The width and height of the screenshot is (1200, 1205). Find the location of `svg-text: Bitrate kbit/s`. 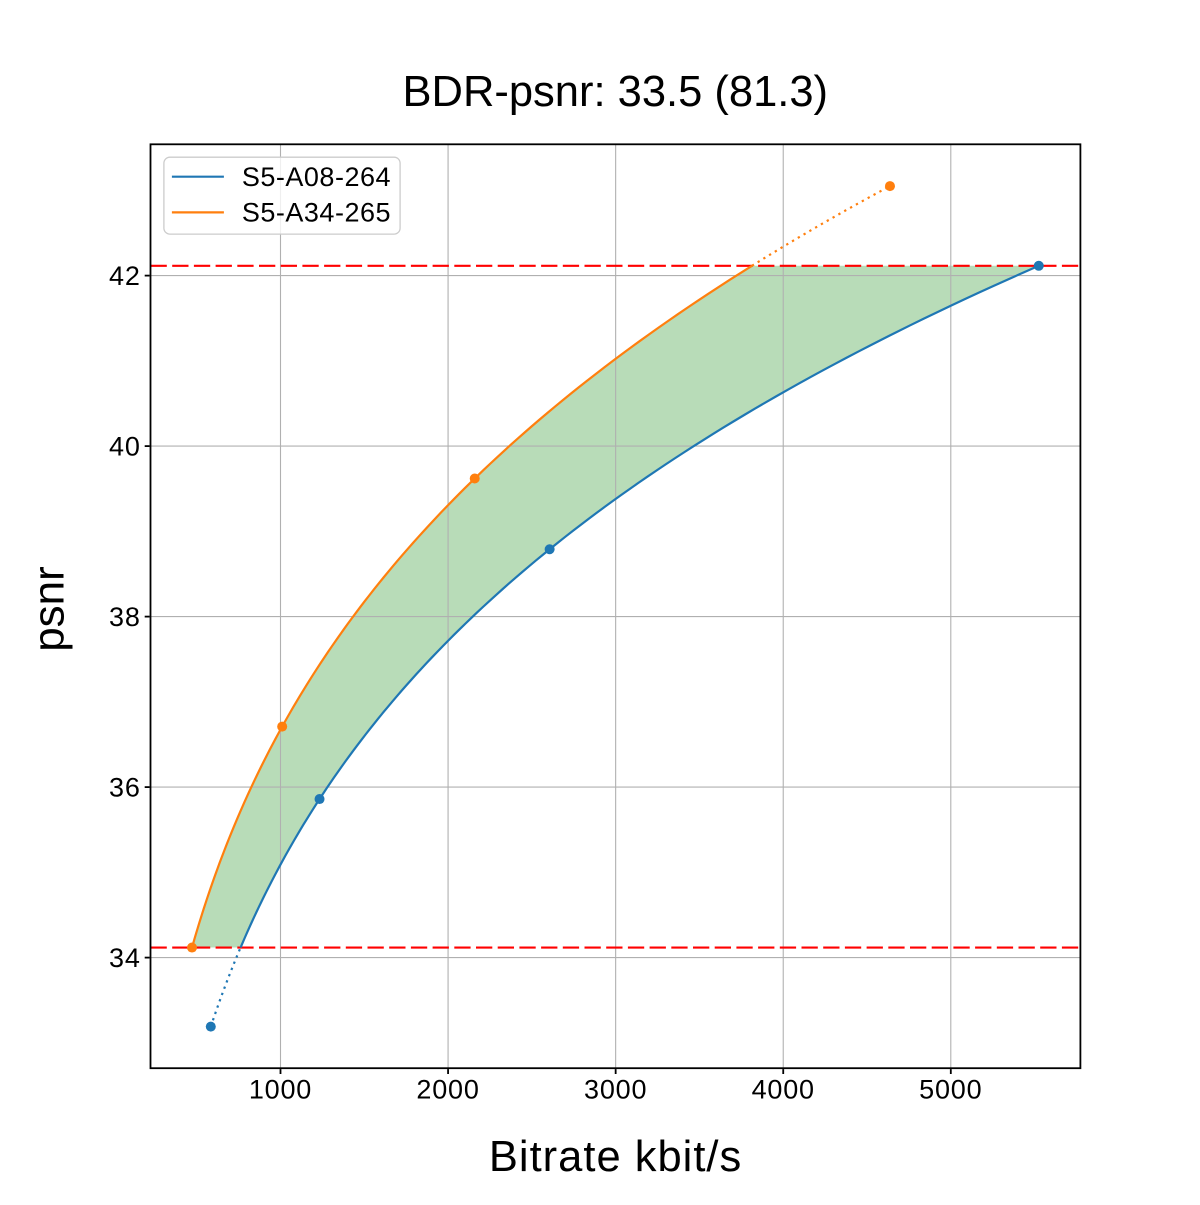

svg-text: Bitrate kbit/s is located at coordinates (615, 1157).